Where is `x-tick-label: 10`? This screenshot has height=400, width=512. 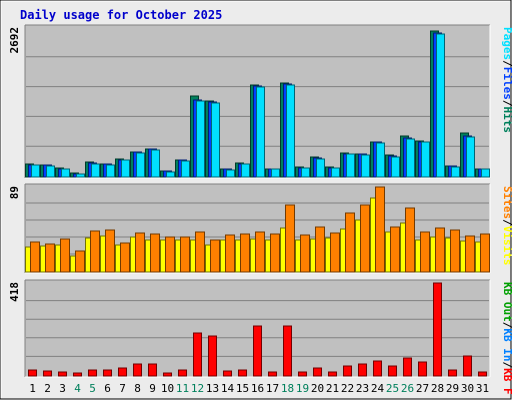 x-tick-label: 10 is located at coordinates (167, 388).